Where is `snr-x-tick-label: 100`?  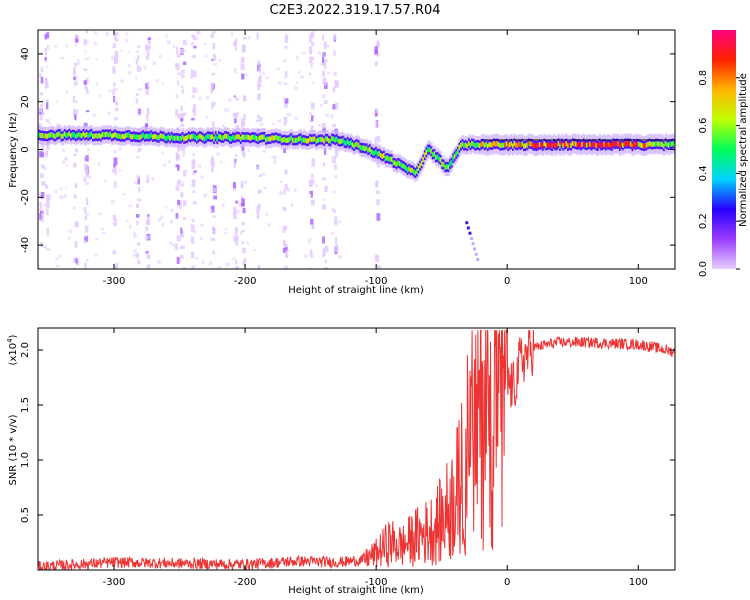
snr-x-tick-label: 100 is located at coordinates (638, 582).